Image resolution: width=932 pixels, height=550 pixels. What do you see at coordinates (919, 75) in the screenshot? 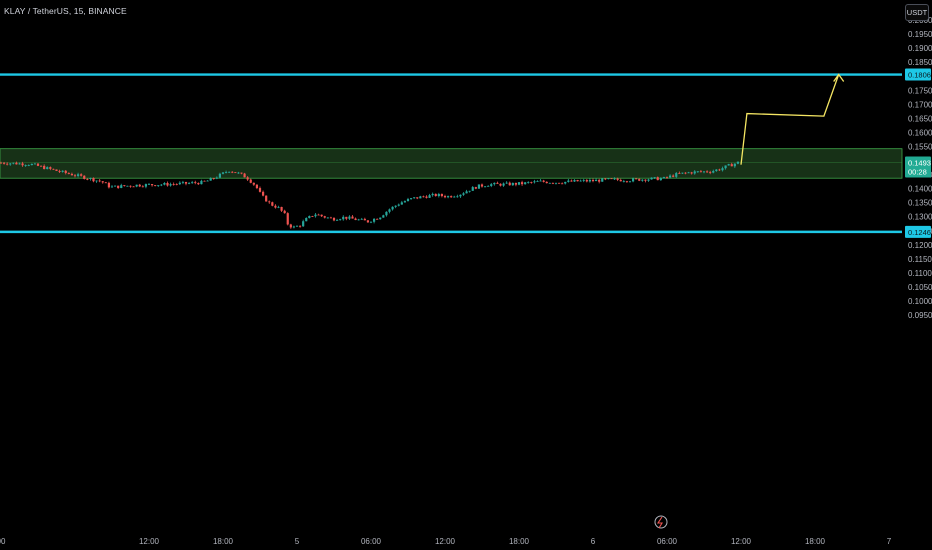
I see `resistance-price-label: 0.1806` at bounding box center [919, 75].